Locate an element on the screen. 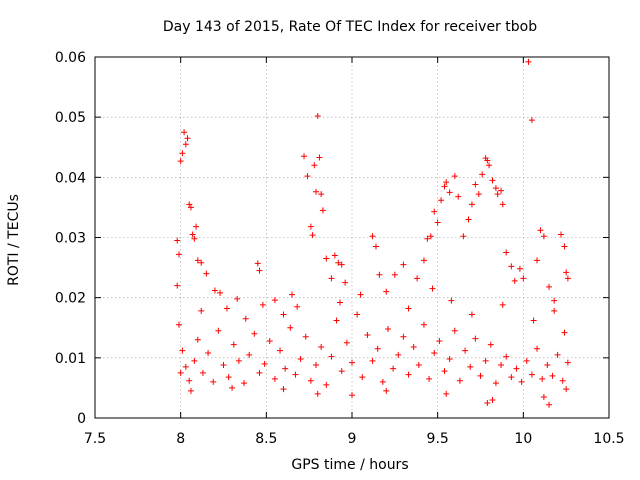 This screenshot has width=640, height=480. y-tick-label: 0.01 is located at coordinates (70, 359).